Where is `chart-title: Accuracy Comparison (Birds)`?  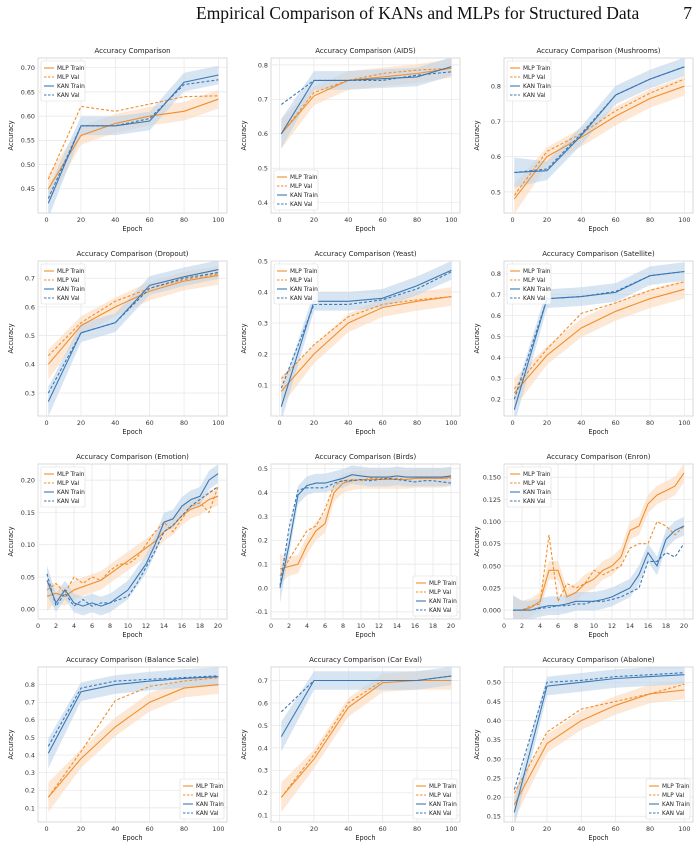 chart-title: Accuracy Comparison (Birds) is located at coordinates (366, 457).